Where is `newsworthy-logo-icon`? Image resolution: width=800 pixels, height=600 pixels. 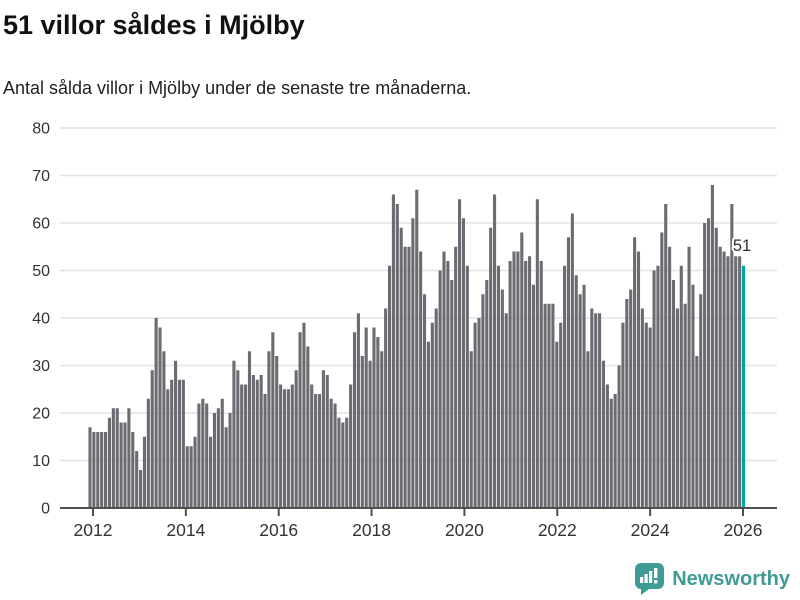
newsworthy-logo-icon is located at coordinates (650, 579).